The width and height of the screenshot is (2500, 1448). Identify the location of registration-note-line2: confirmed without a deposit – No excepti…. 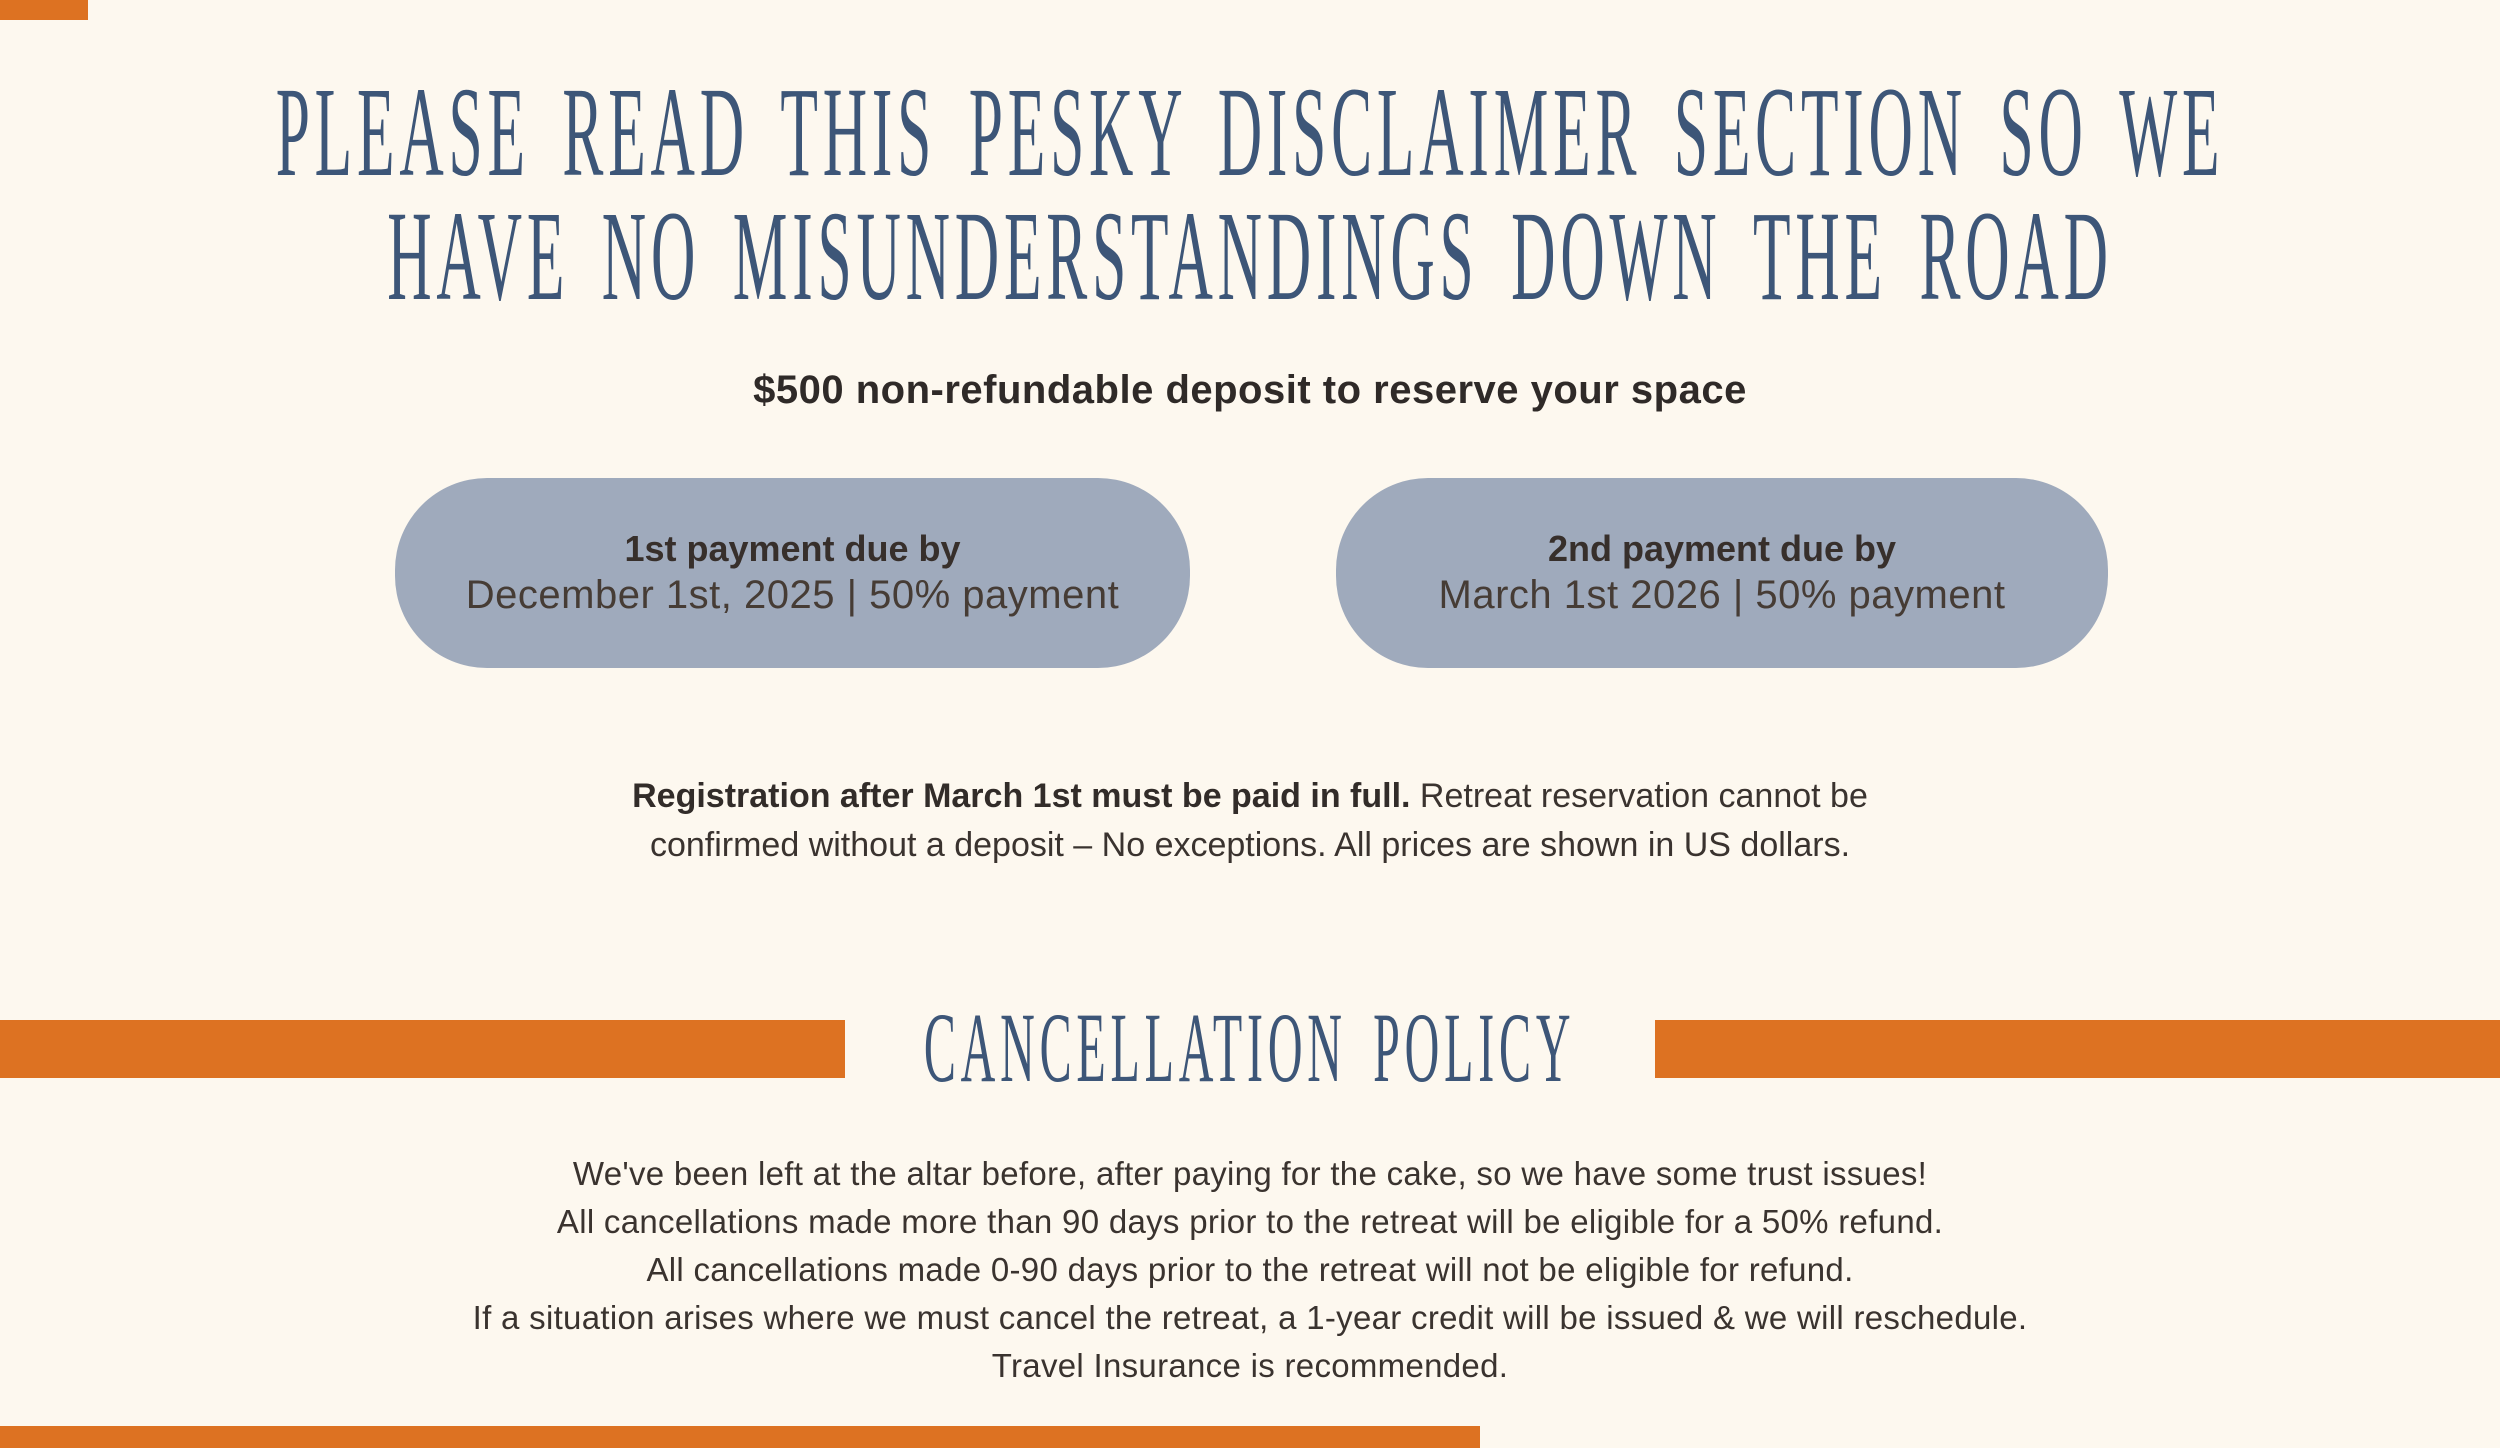
(1250, 845).